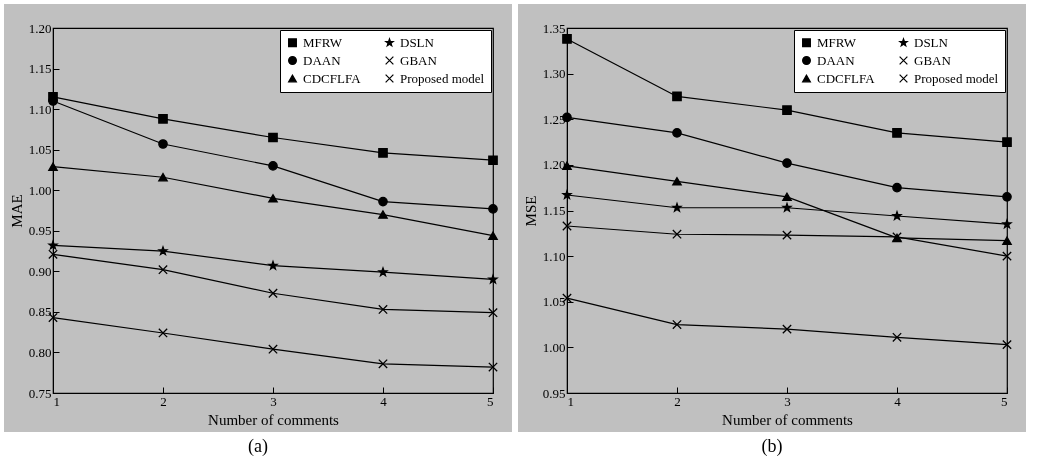 The width and height of the screenshot is (1059, 469). I want to click on y-axis-title: MAE, so click(16, 211).